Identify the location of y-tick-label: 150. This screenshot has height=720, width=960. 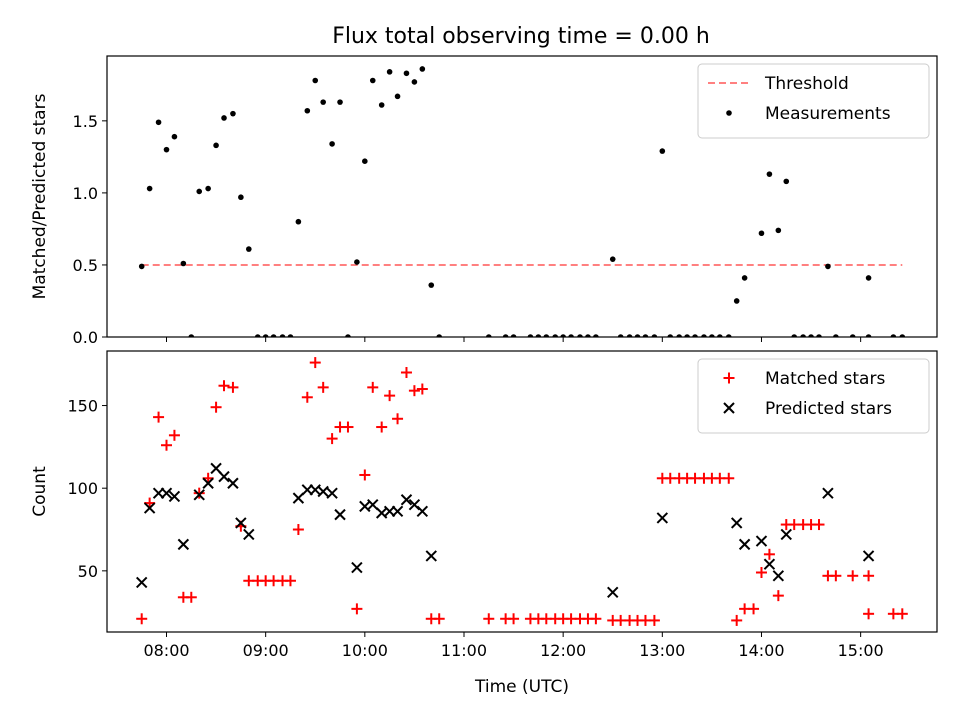
(82, 406).